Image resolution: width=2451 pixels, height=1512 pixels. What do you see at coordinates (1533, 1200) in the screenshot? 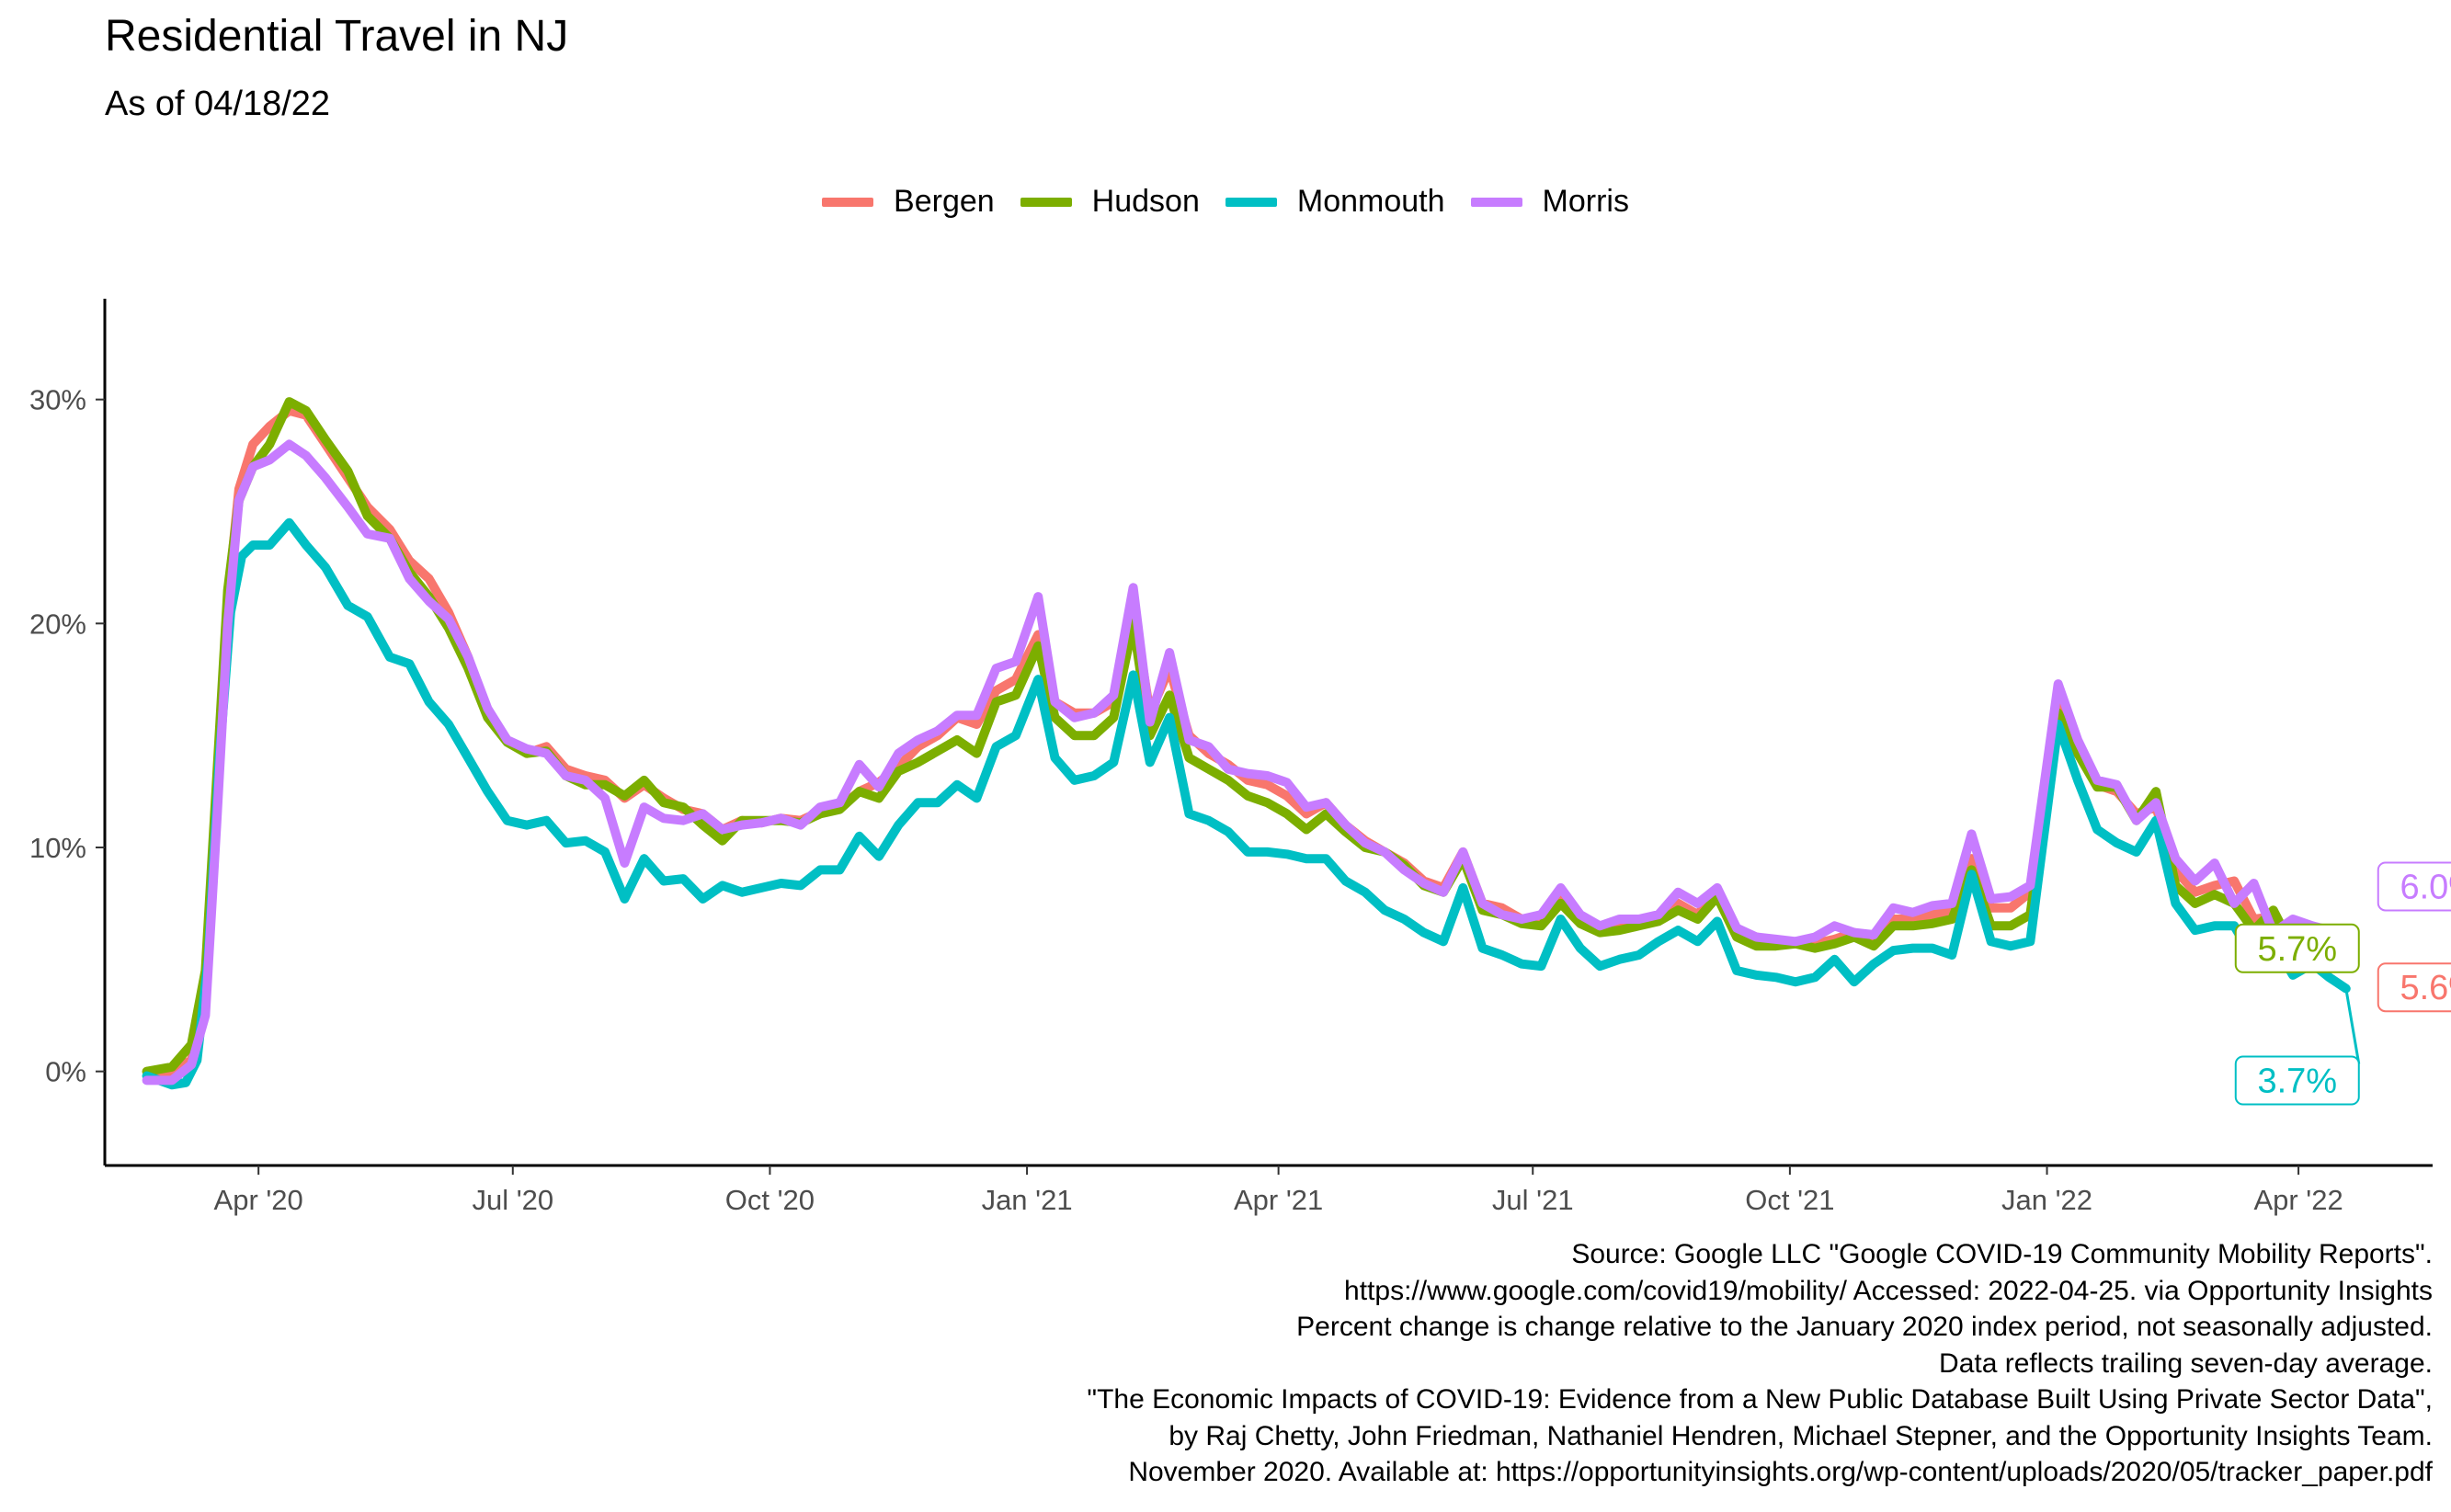
I see `x-tick-label: Jul '21` at bounding box center [1533, 1200].